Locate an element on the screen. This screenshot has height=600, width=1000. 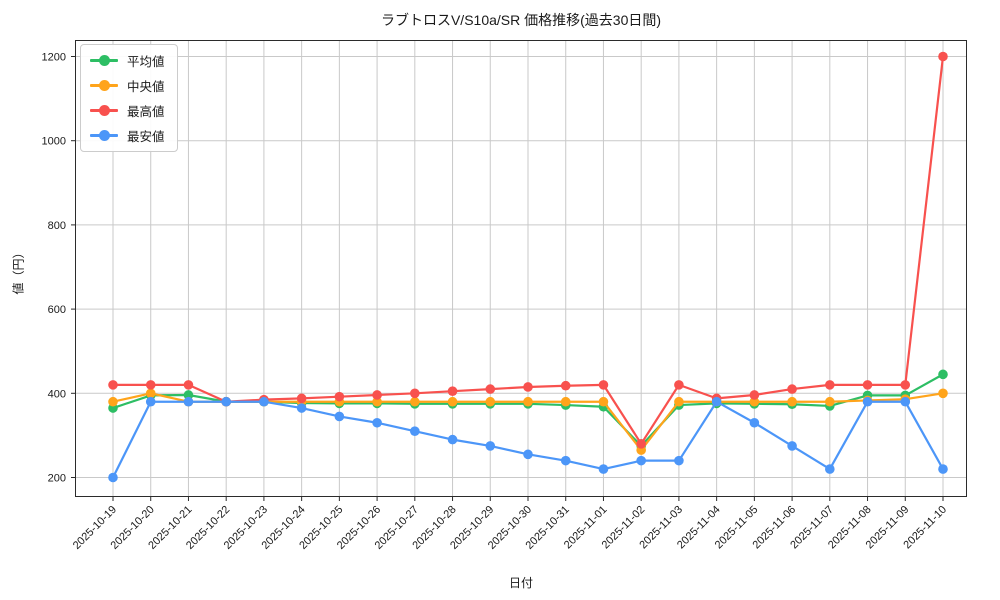
x-axis-label: 日付 is located at coordinates (520, 583).